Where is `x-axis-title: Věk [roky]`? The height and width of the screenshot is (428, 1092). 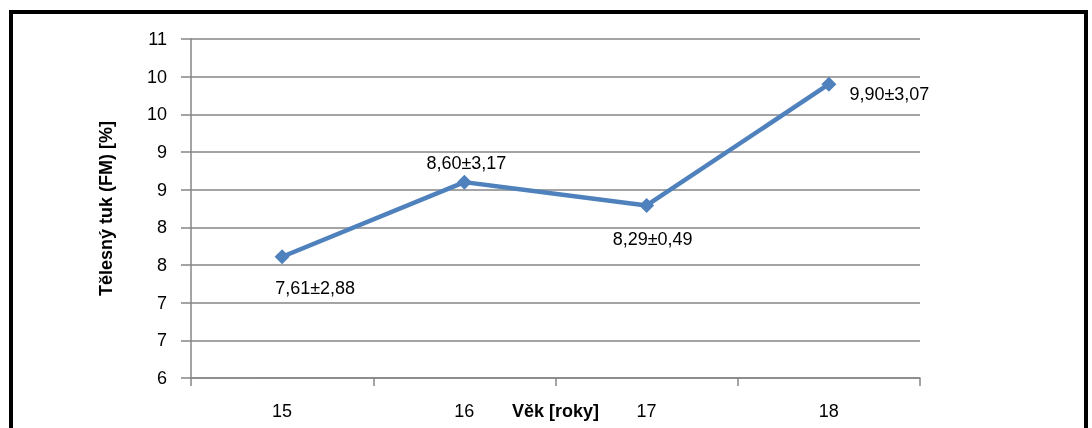
x-axis-title: Věk [roky] is located at coordinates (555, 411).